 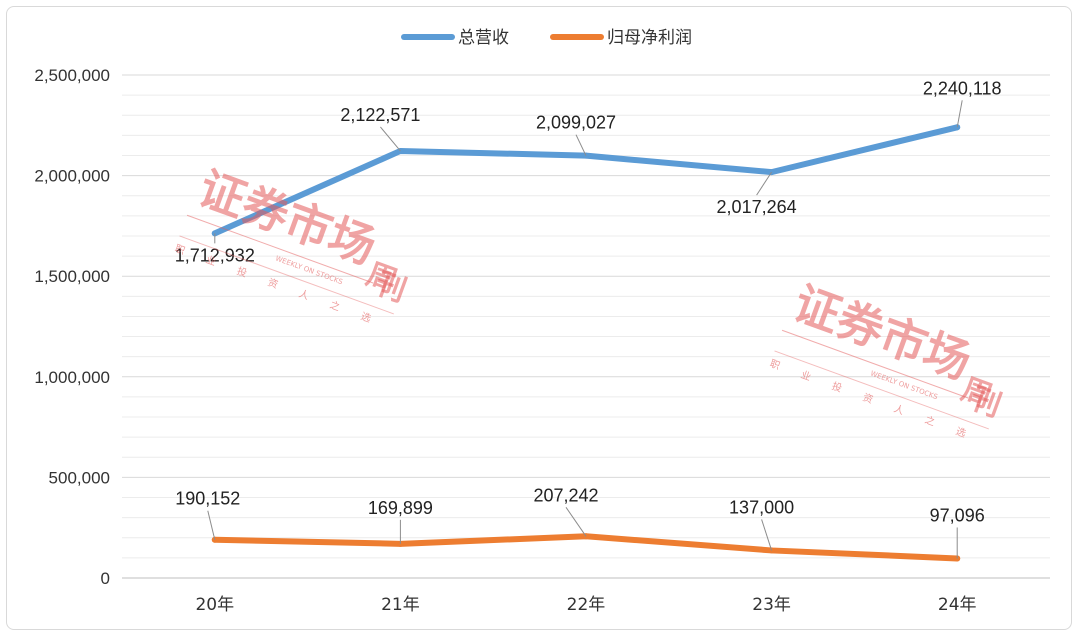 I want to click on data-label: 2,017,264, so click(x=757, y=207).